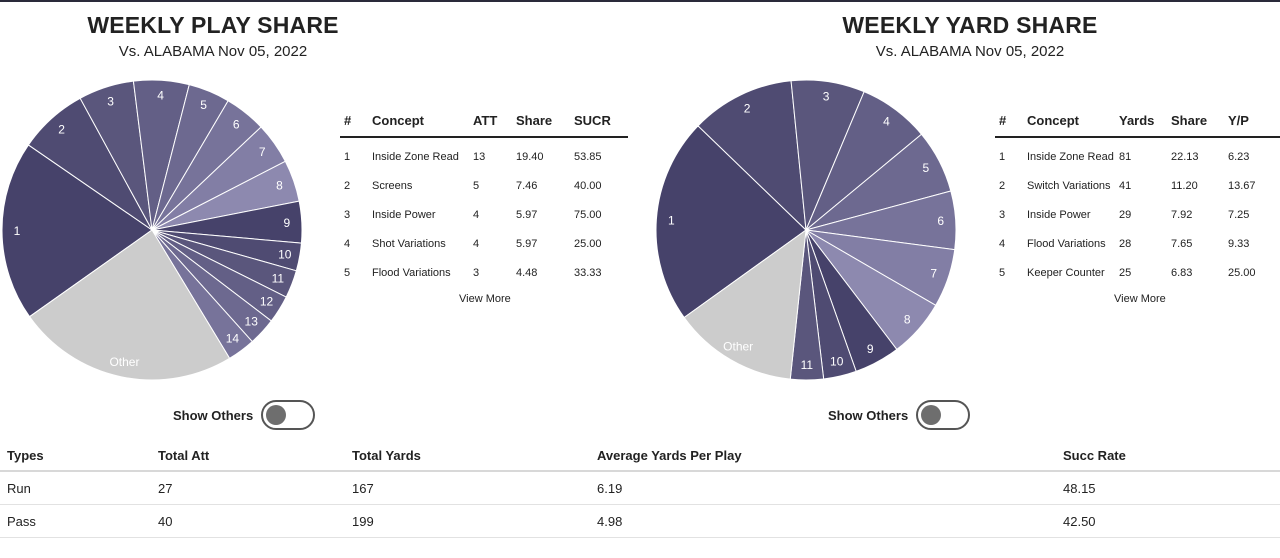  I want to click on col-header-att: ATT, so click(494, 123).